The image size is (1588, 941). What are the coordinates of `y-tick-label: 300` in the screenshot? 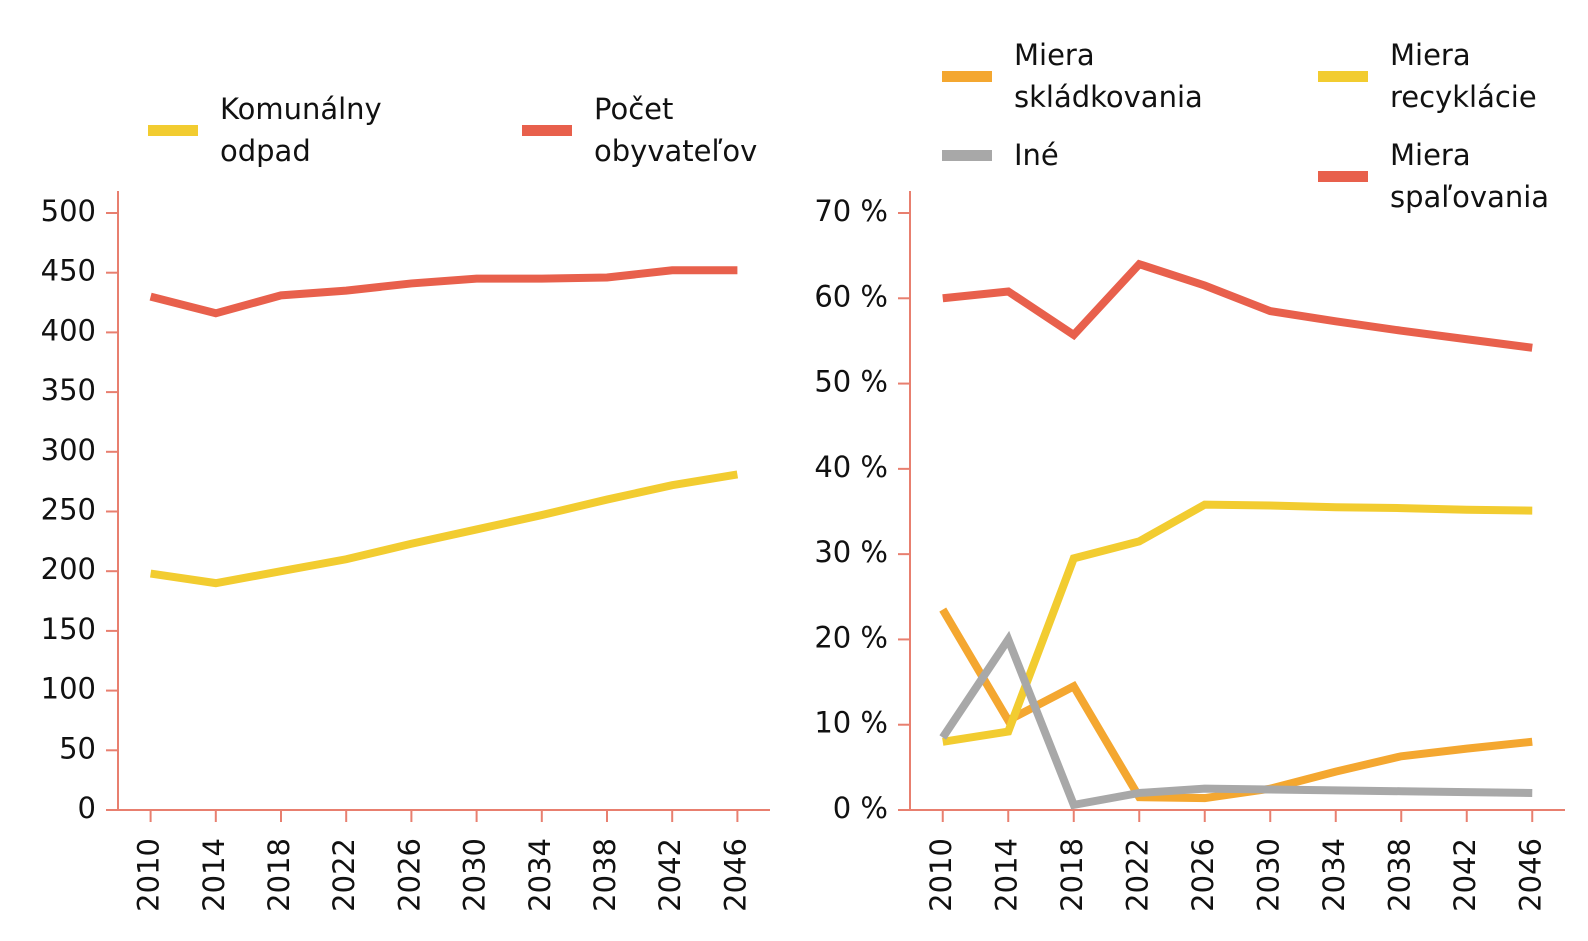 It's located at (68, 450).